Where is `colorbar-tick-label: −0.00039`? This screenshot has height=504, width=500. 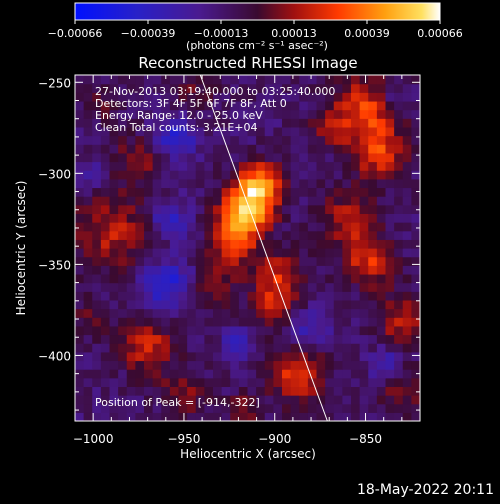 colorbar-tick-label: −0.00039 is located at coordinates (148, 33).